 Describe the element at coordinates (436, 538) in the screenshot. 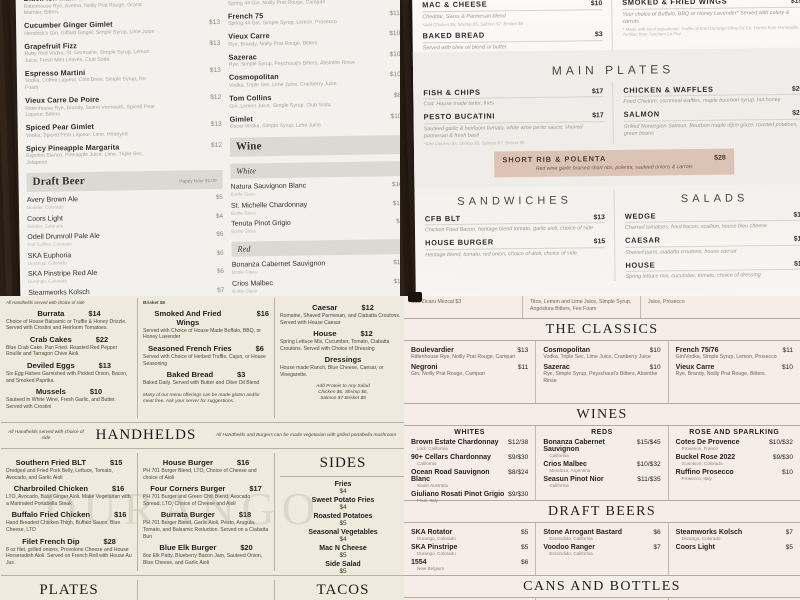

I see `drink-item-origin: Durango, Colorado` at that location.